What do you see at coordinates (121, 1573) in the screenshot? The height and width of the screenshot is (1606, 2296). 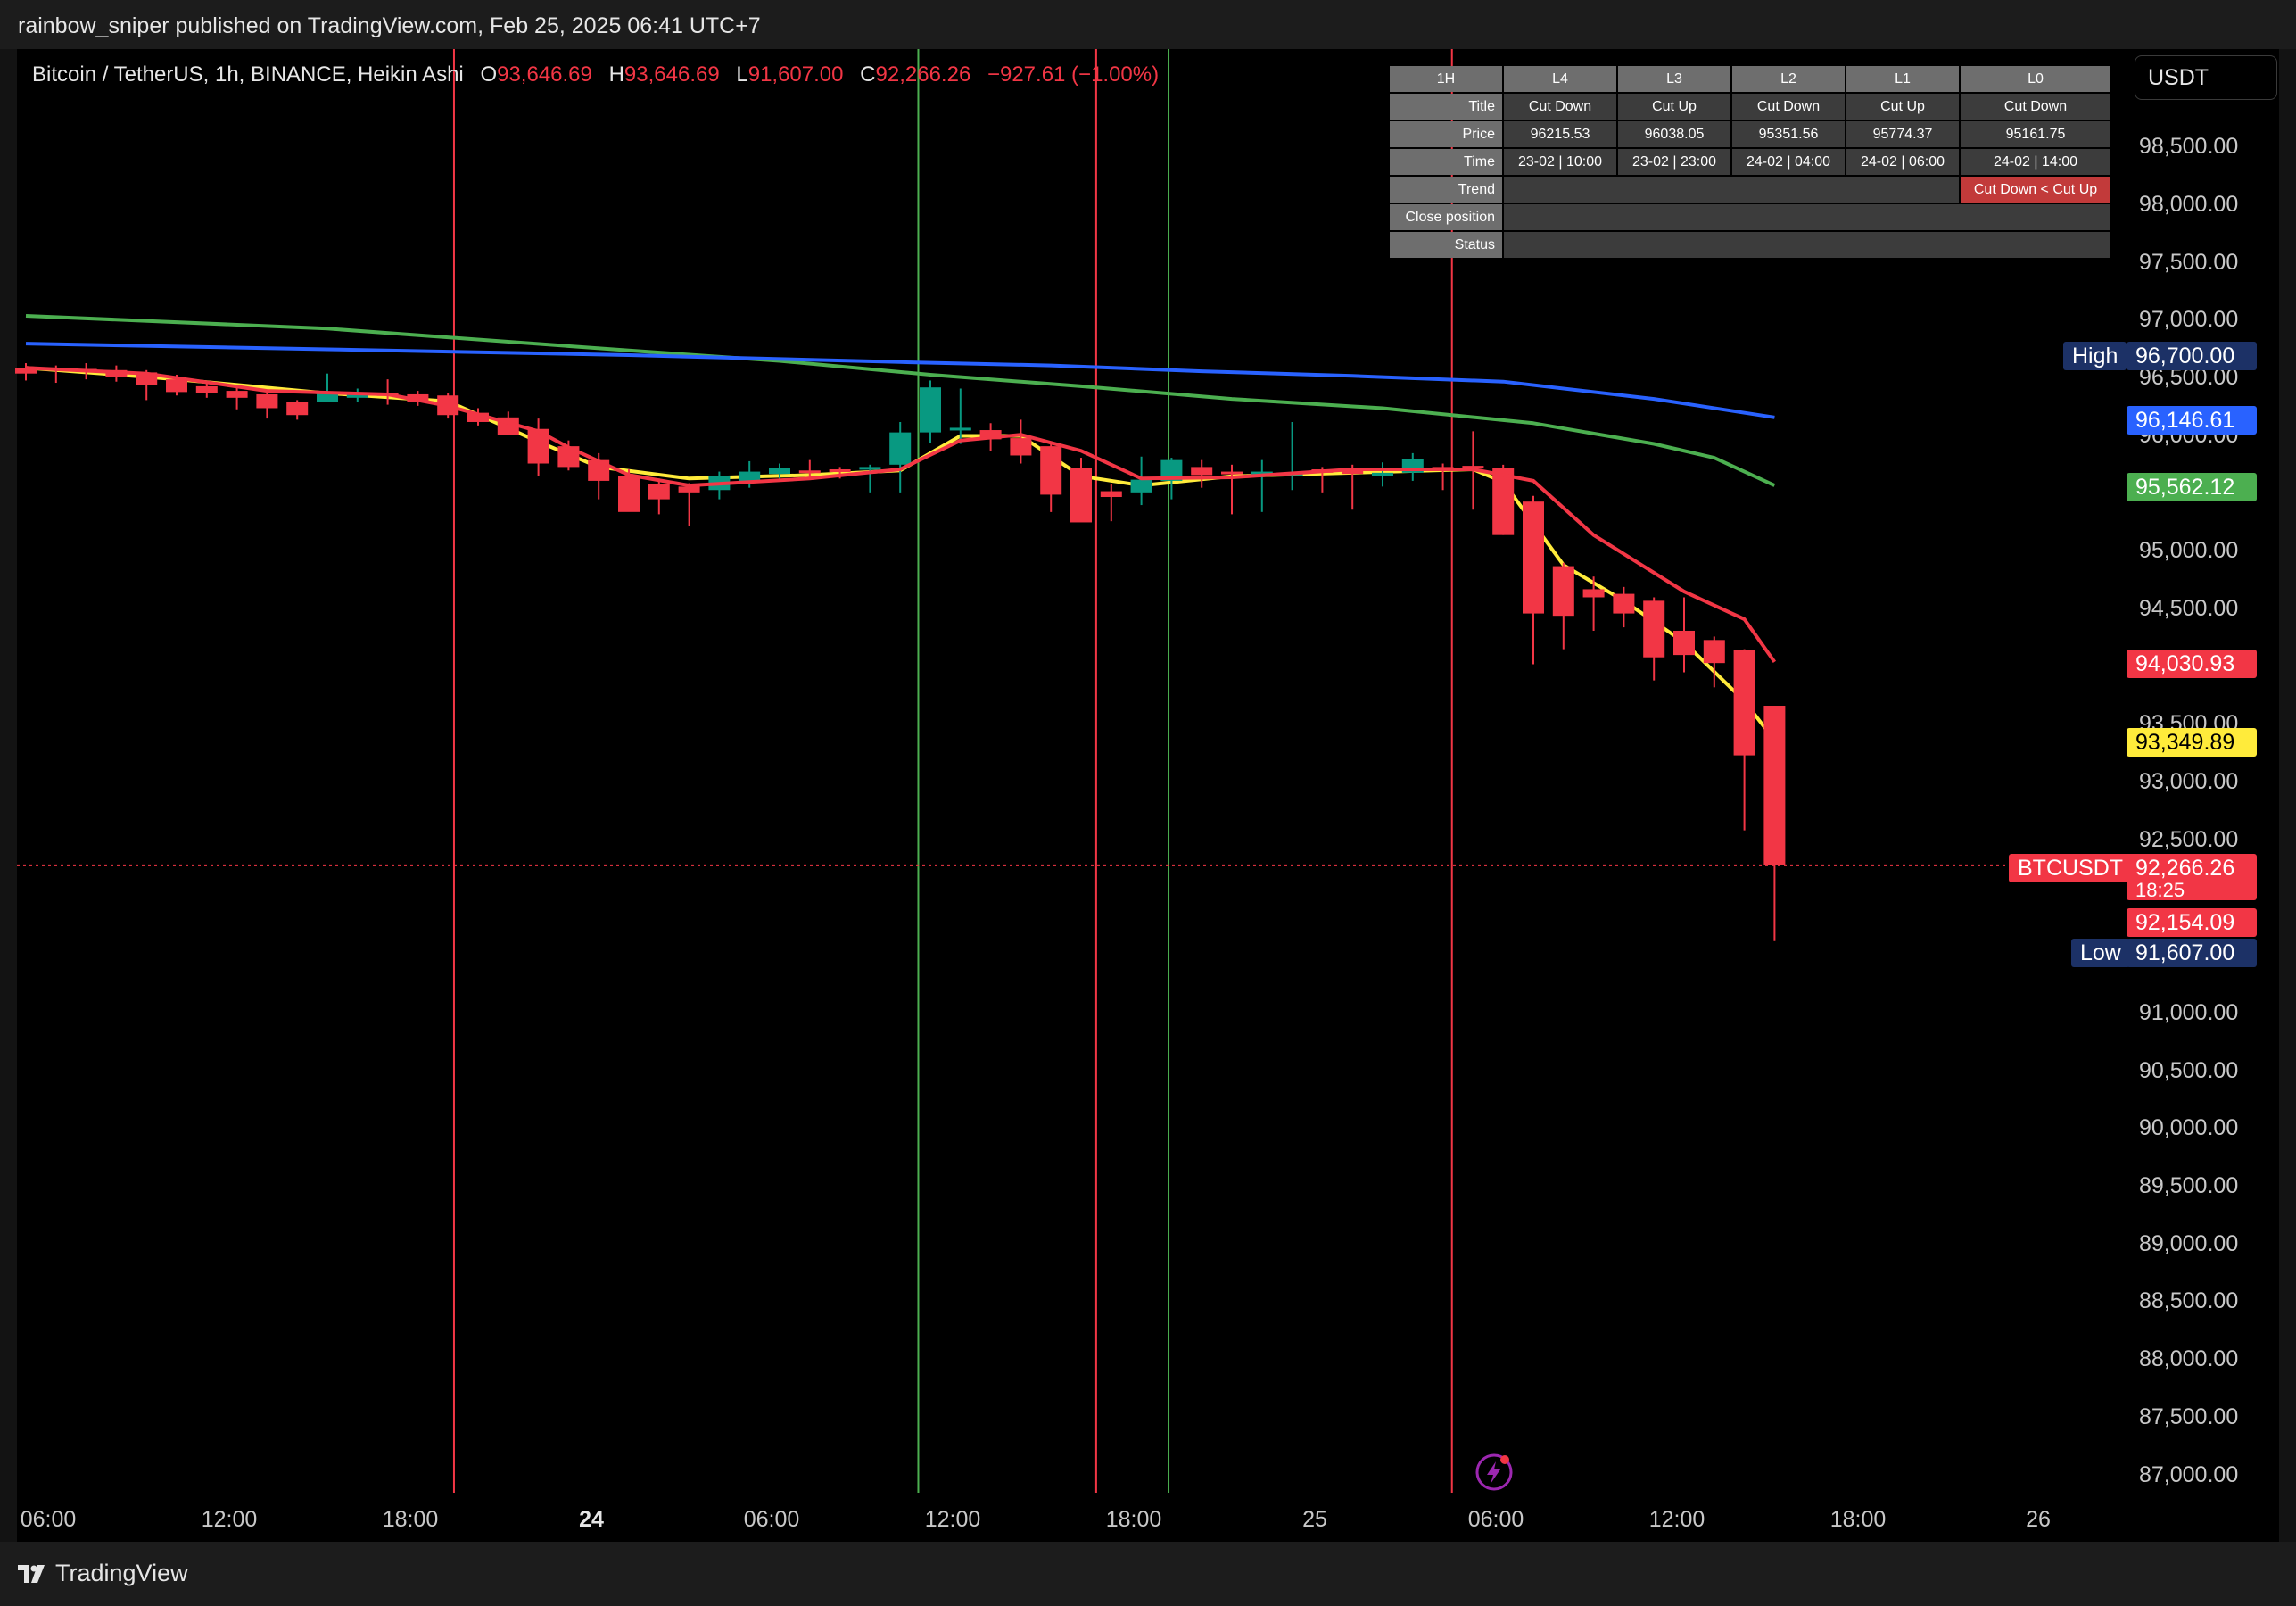 I see `tradingview-brand: TradingView` at bounding box center [121, 1573].